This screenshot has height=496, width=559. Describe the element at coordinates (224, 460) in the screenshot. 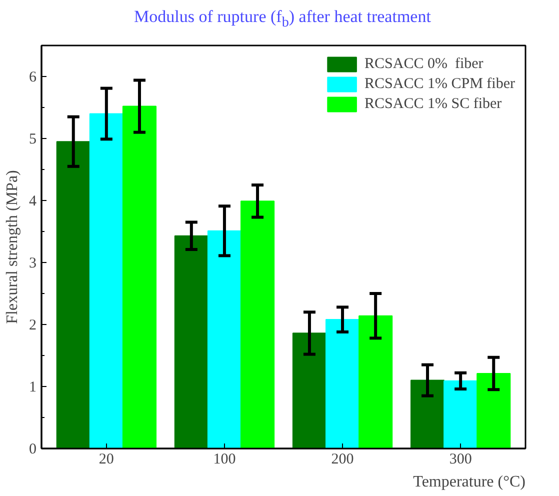

I see `x-tick-label: 100` at that location.